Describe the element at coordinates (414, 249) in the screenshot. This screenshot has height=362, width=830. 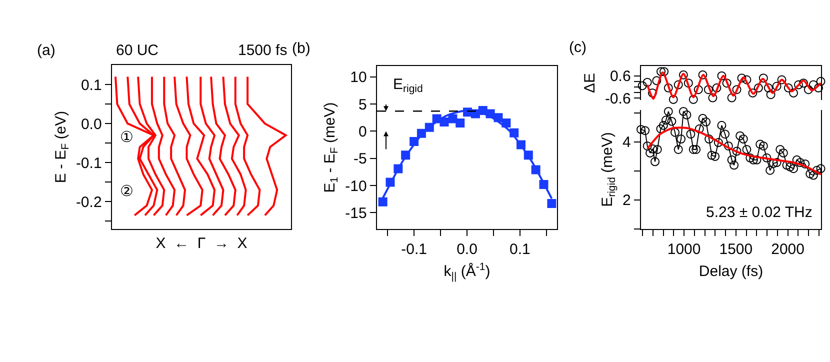
I see `x-tick-label: -0.1` at that location.